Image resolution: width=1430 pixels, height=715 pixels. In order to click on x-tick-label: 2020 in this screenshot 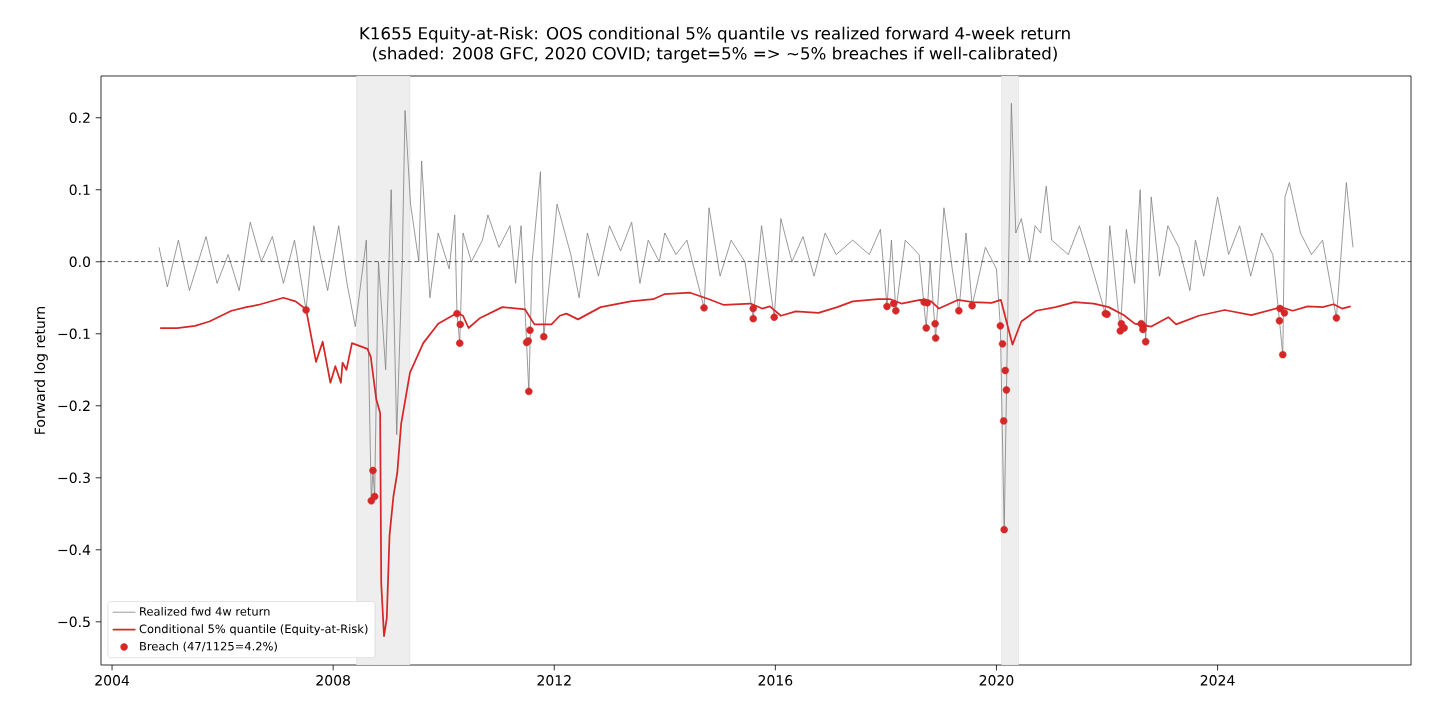, I will do `click(996, 680)`.